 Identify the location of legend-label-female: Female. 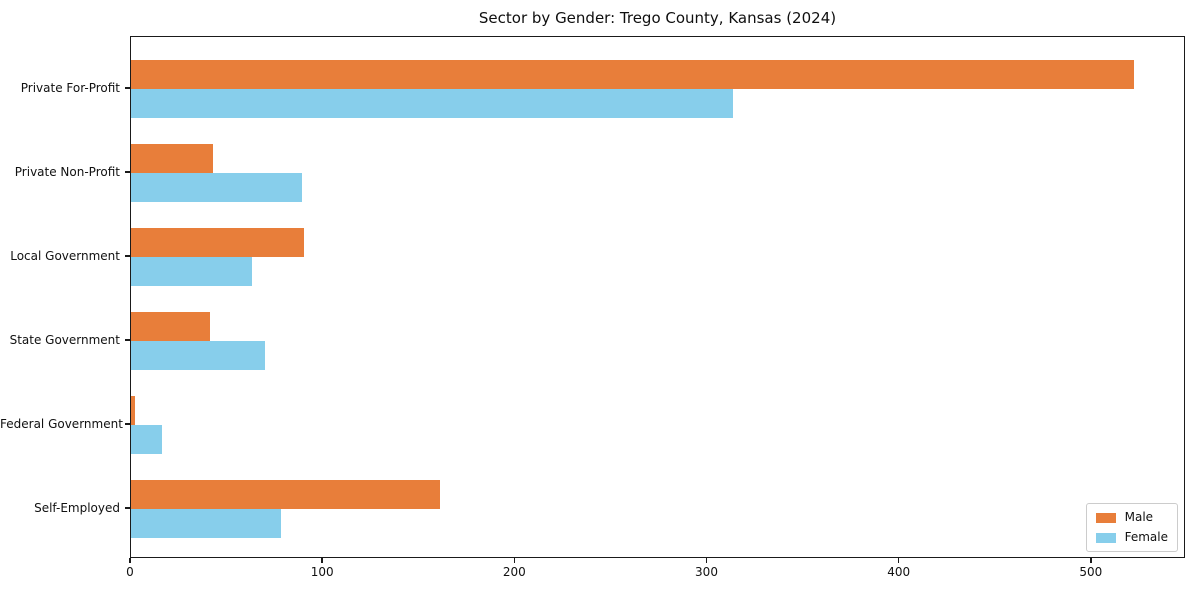
(1146, 537).